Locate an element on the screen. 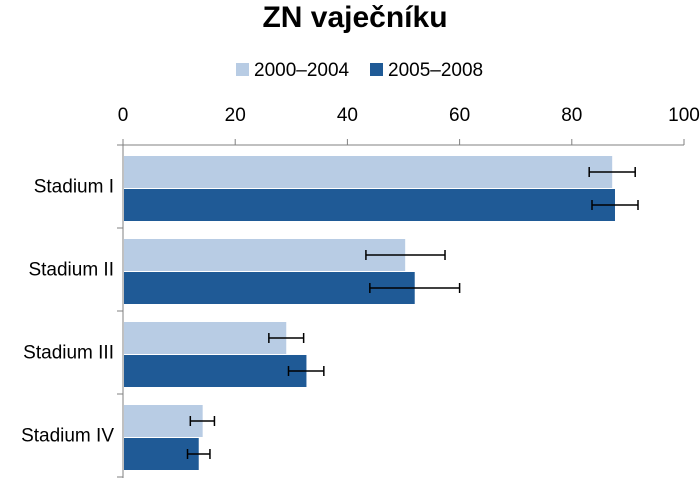 This screenshot has width=700, height=479. legend-swatch-2005-2008 is located at coordinates (376, 69).